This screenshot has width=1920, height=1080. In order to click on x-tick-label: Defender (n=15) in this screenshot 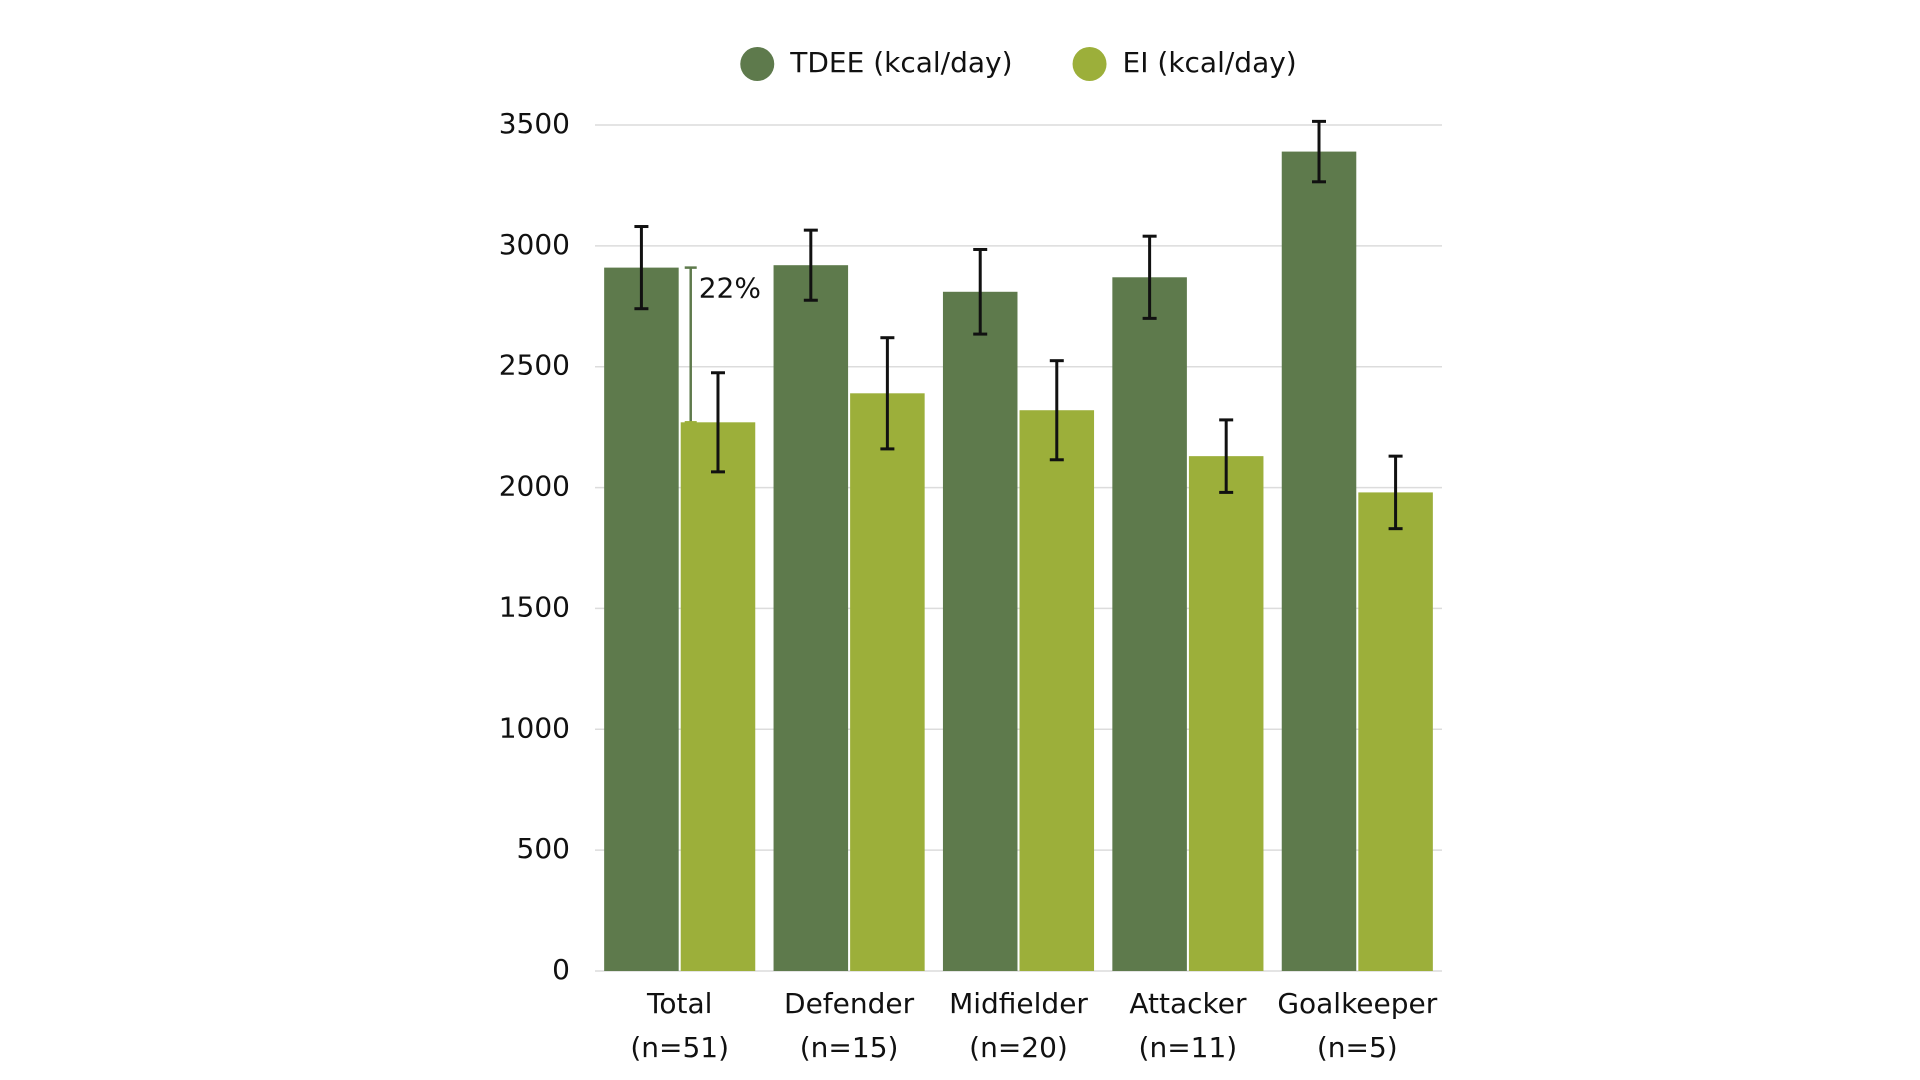, I will do `click(849, 1025)`.